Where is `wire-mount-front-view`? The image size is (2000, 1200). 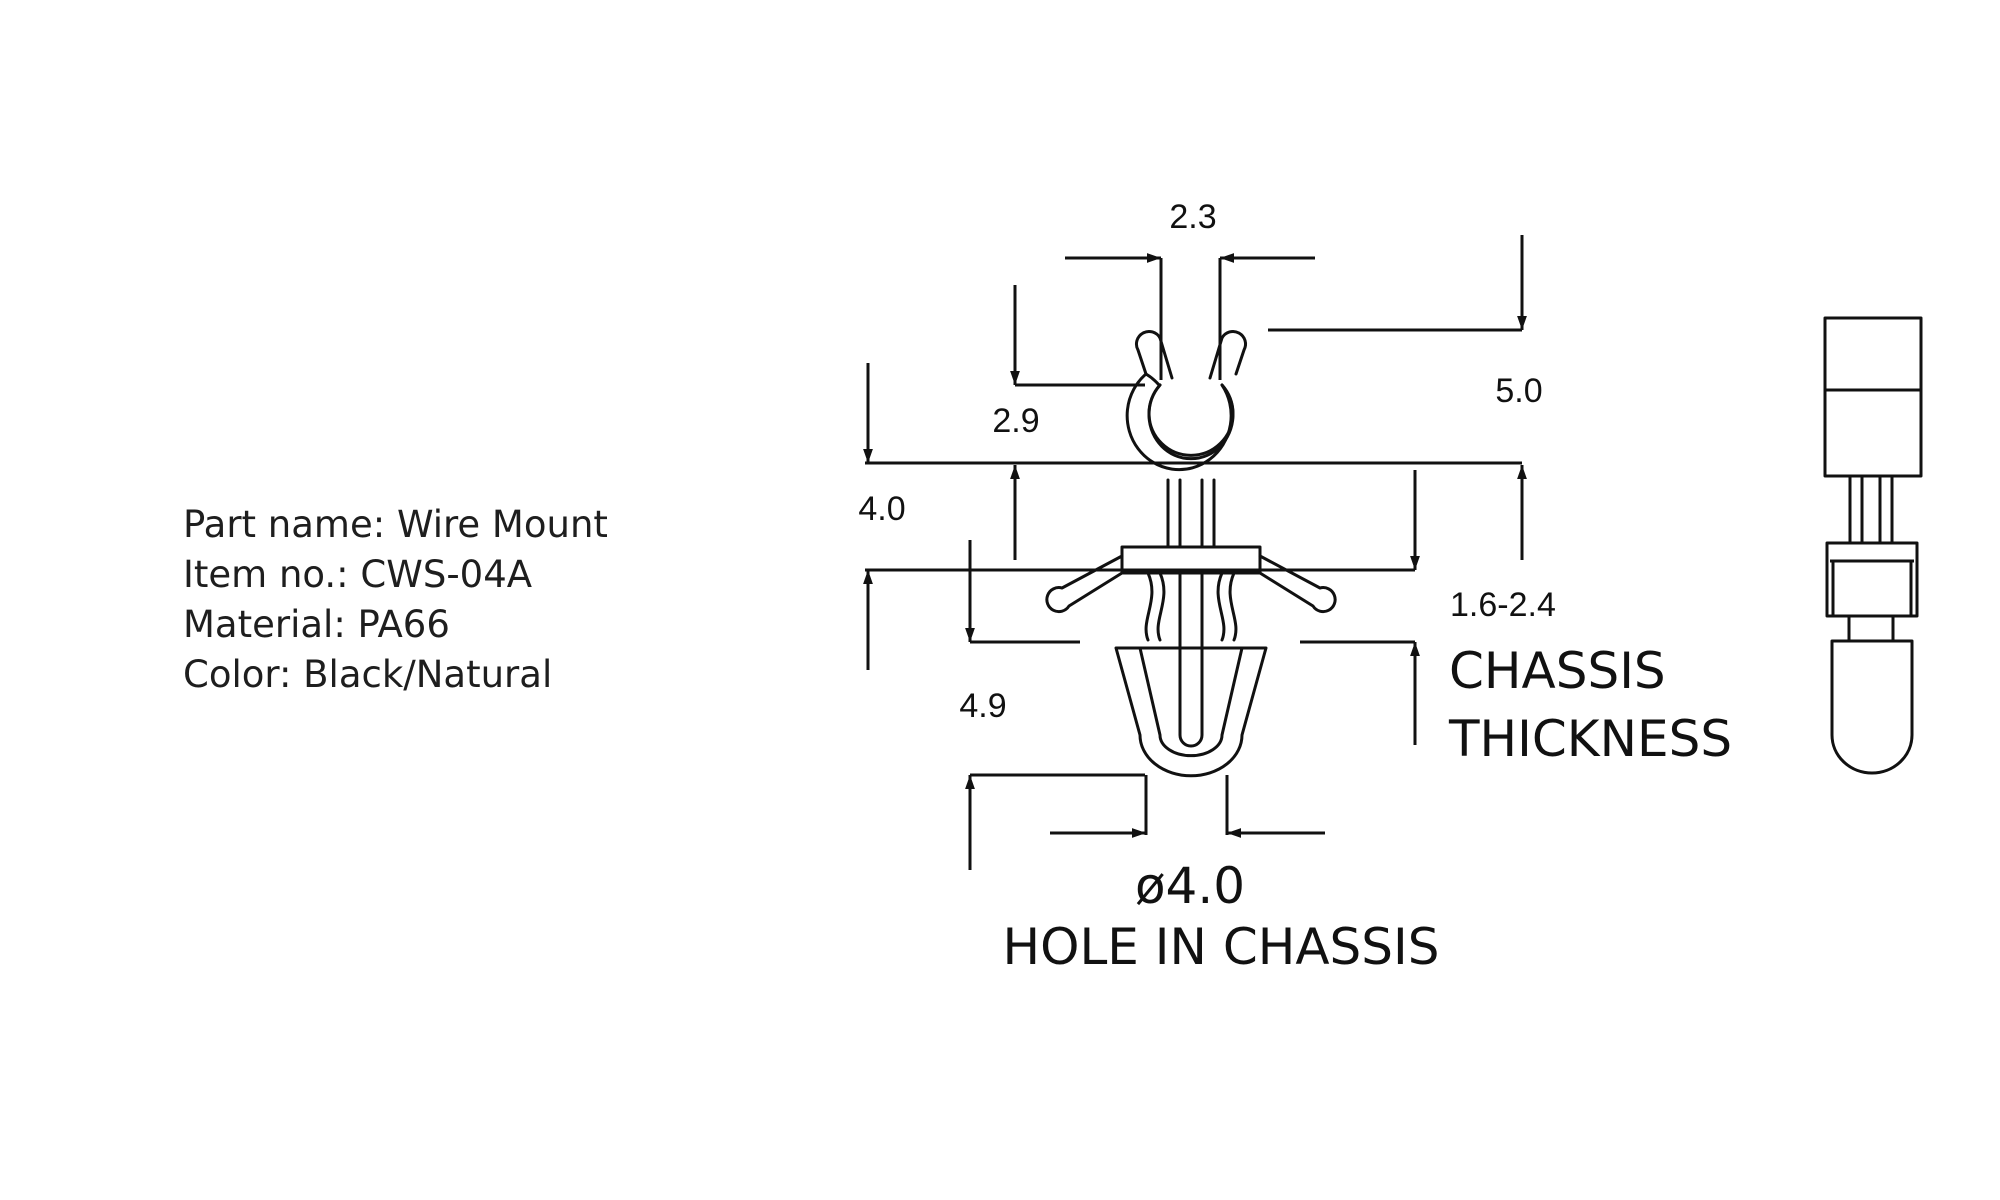
wire-mount-front-view is located at coordinates (1191, 553).